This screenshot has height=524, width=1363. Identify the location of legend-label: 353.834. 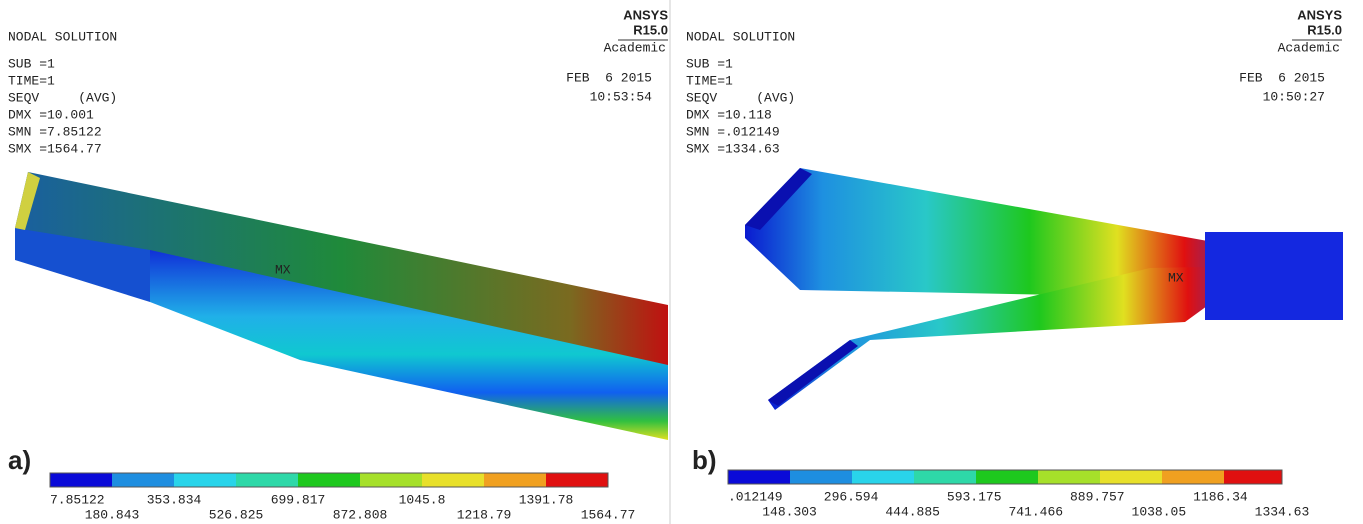
(174, 499).